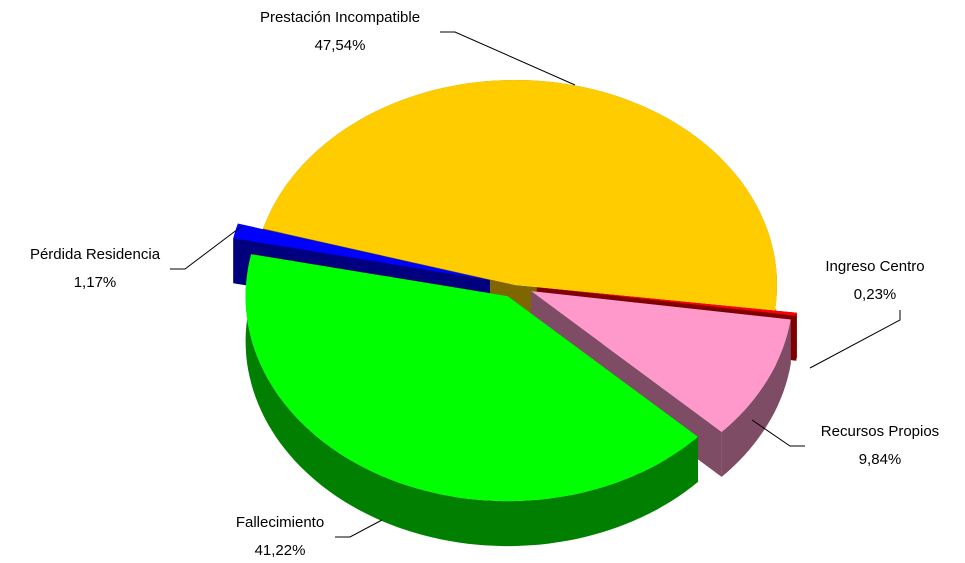  Describe the element at coordinates (280, 550) in the screenshot. I see `value-label: 41,22%` at that location.